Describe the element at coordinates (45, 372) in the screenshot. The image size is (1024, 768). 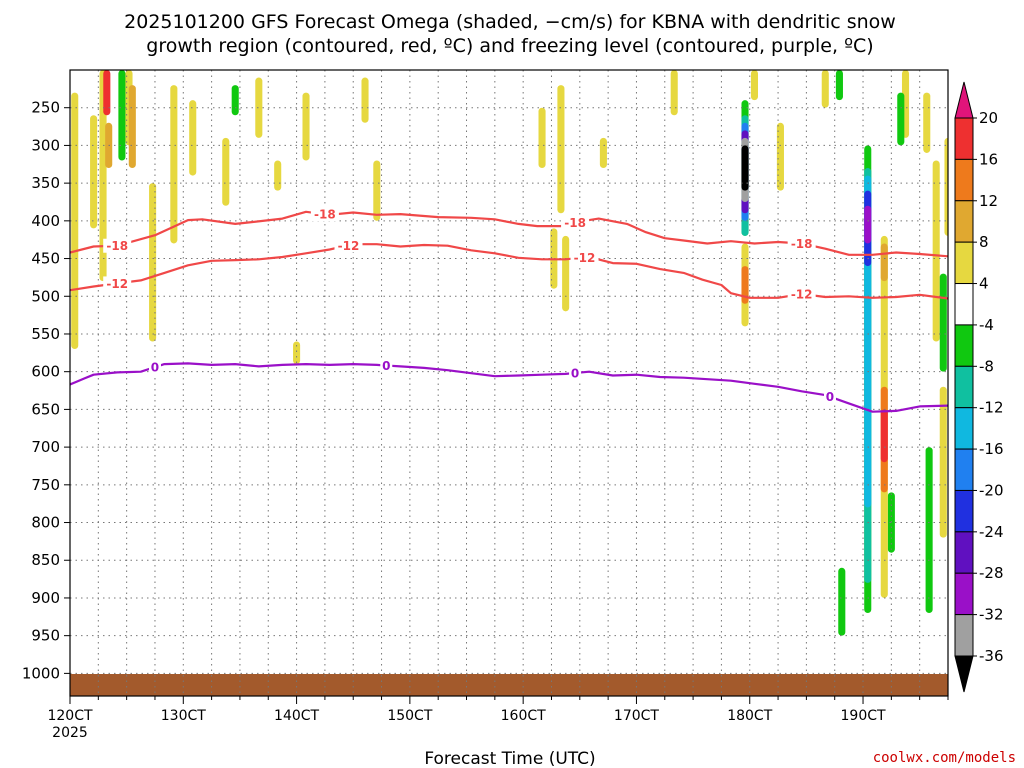
I see `y-tick-label-600: 600` at that location.